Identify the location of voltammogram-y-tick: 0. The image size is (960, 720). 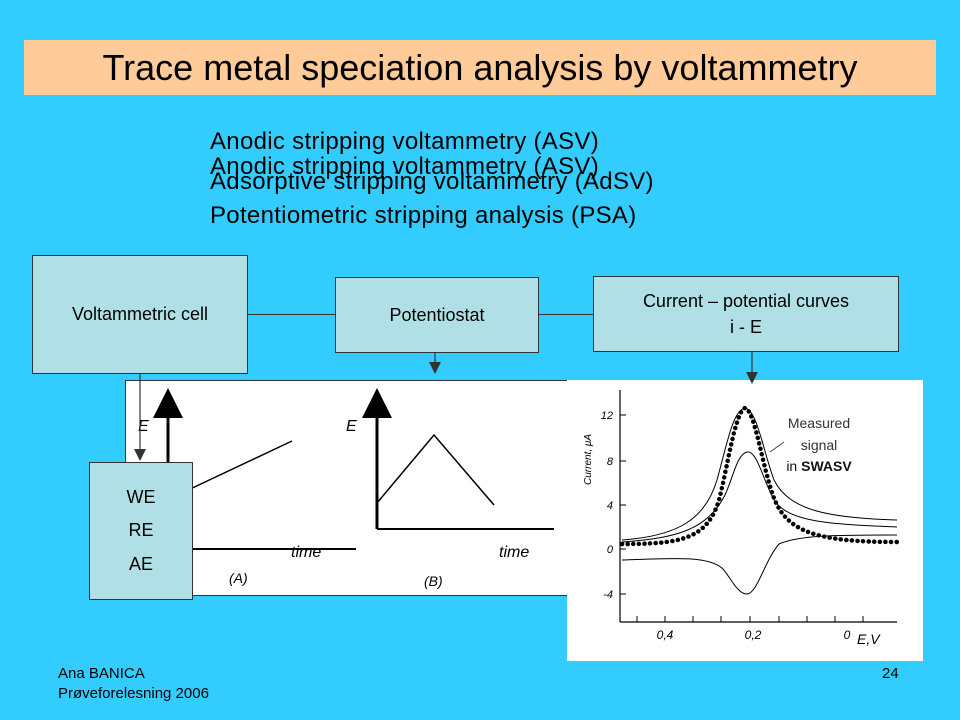
(610, 550).